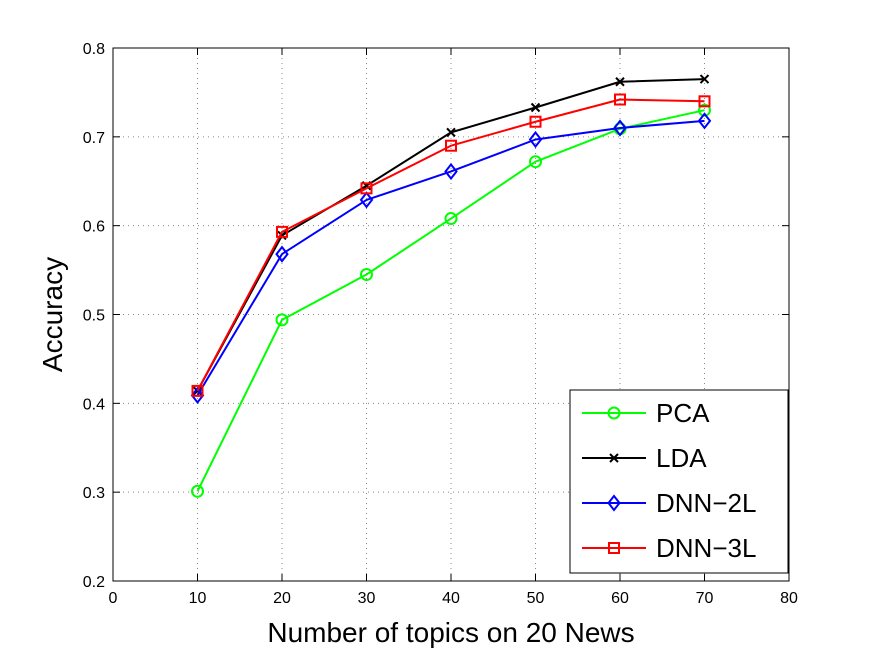 This screenshot has width=872, height=654. Describe the element at coordinates (94, 582) in the screenshot. I see `y-tick-label: 0.2` at that location.